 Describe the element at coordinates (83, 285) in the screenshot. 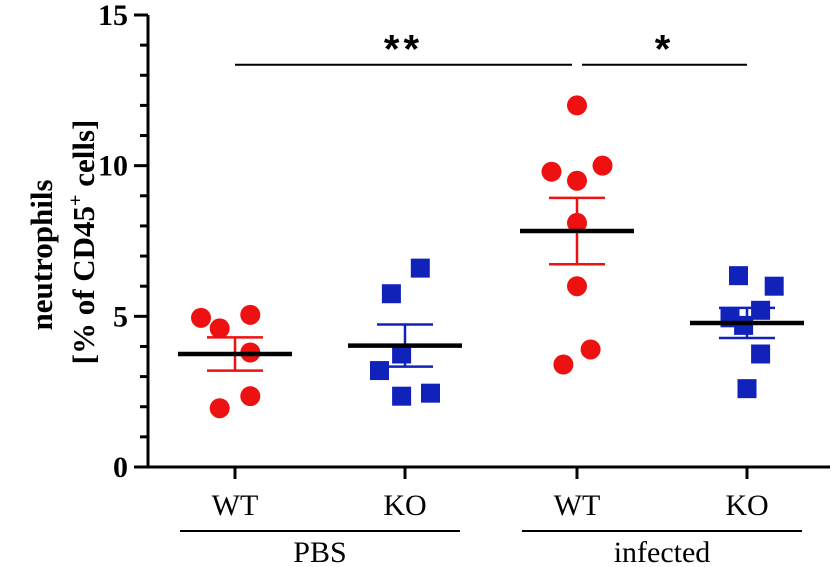

I see `y-axis-label-prefix: [% of CD45` at that location.